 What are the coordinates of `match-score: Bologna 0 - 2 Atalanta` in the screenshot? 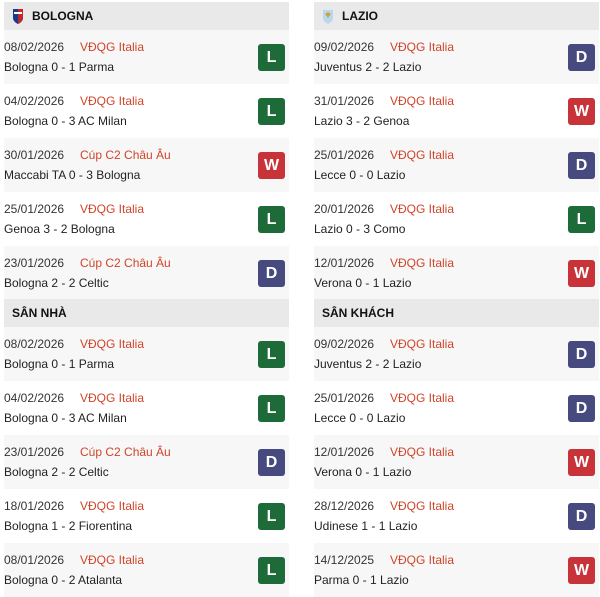 It's located at (63, 580).